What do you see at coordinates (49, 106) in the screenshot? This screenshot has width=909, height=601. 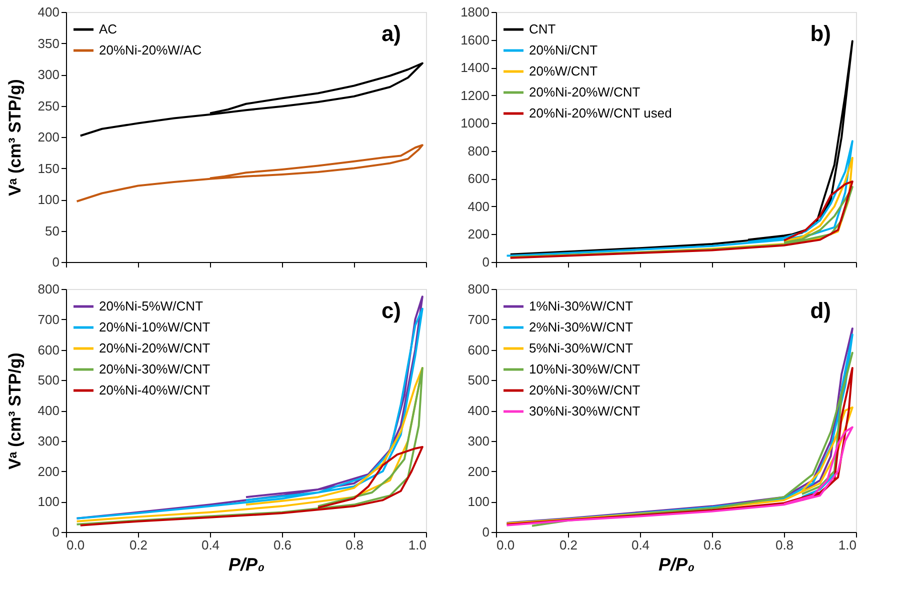 I see `y-tick-label: 250` at bounding box center [49, 106].